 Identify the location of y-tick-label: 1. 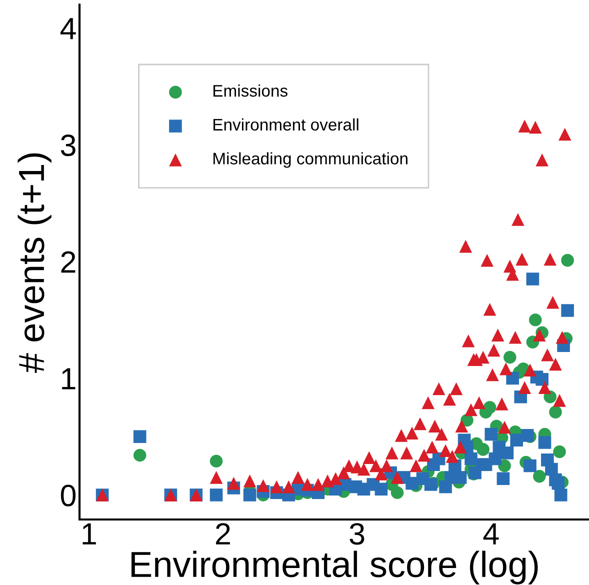
(69, 379).